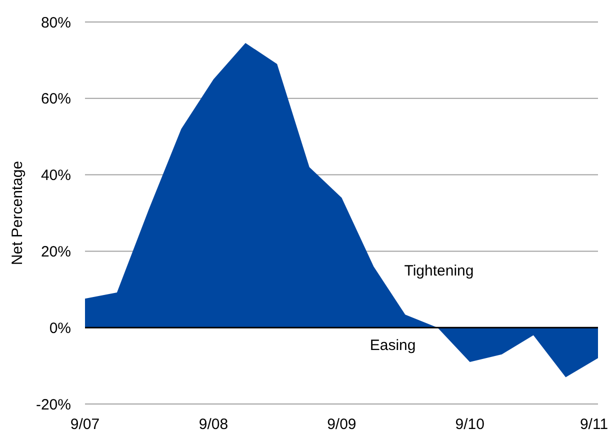 This screenshot has height=444, width=614. What do you see at coordinates (55, 99) in the screenshot?
I see `y-tick-label: 60%` at bounding box center [55, 99].